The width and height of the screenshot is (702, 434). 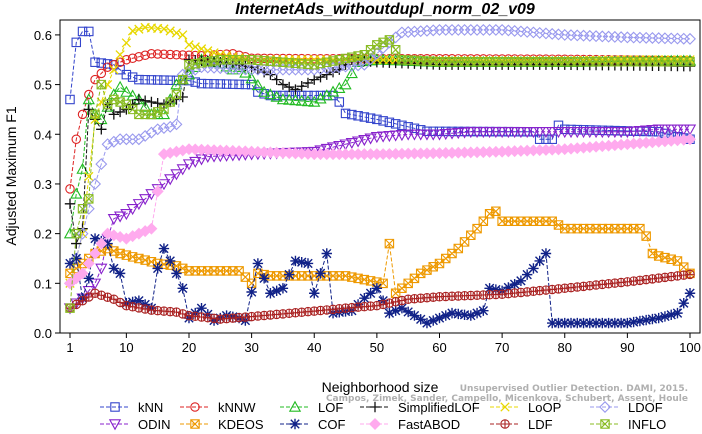 What do you see at coordinates (377, 347) in the screenshot?
I see `x-tick-label: 50` at bounding box center [377, 347].